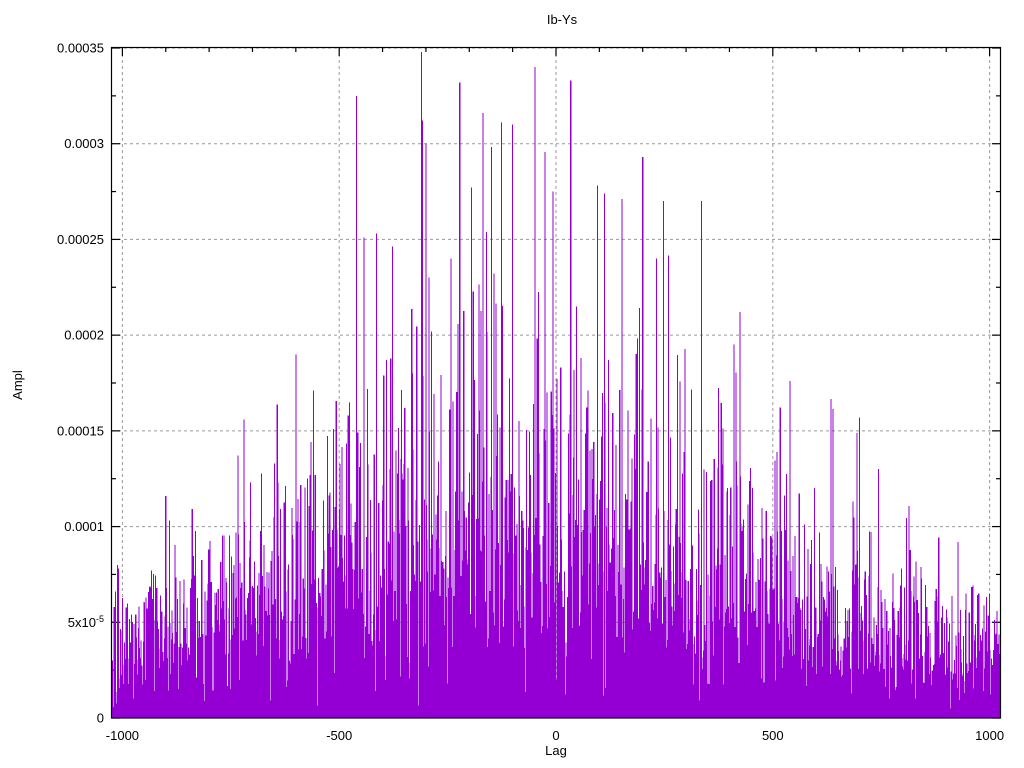 The width and height of the screenshot is (1024, 768). Describe the element at coordinates (84, 335) in the screenshot. I see `y-tick-label: 0.0002` at that location.